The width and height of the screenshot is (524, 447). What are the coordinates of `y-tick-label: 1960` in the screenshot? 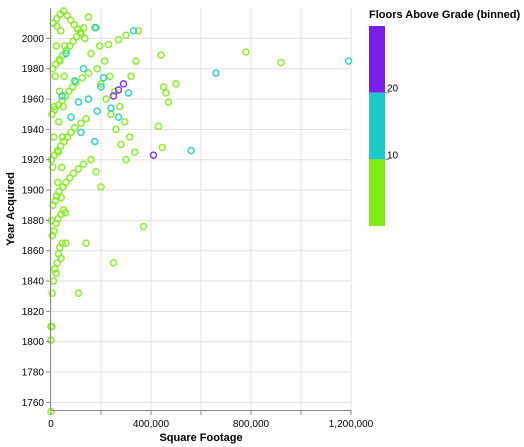 It's located at (33, 100).